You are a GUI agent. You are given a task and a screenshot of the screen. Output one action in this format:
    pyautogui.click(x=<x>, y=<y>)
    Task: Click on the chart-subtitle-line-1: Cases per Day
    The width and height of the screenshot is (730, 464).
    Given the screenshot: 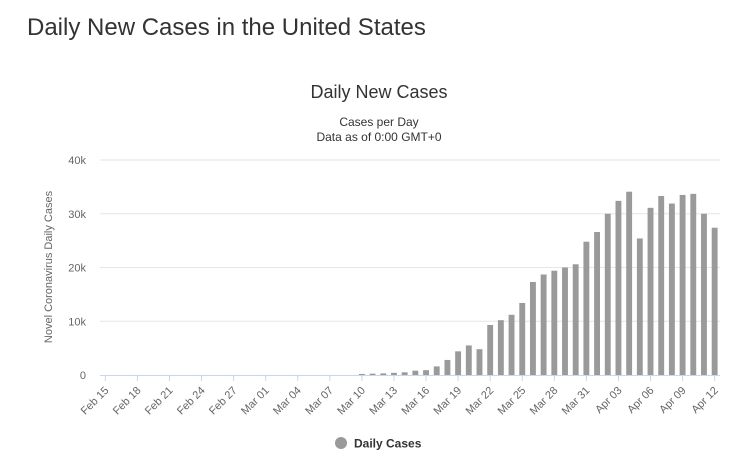 What is the action you would take?
    pyautogui.click(x=378, y=122)
    